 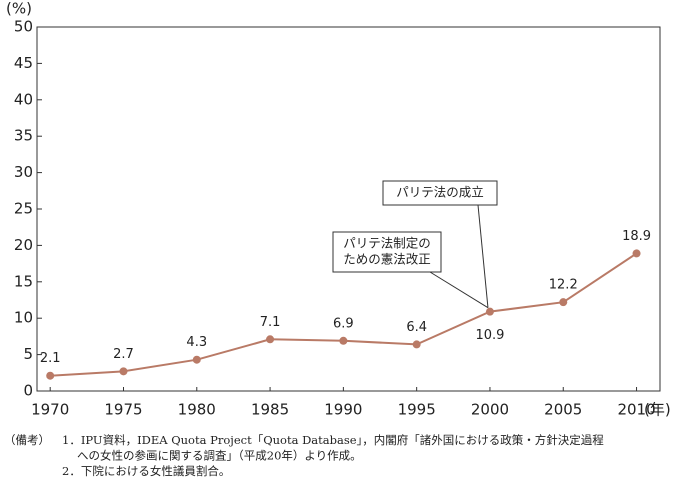 What do you see at coordinates (490, 410) in the screenshot?
I see `x-tick-label: 2000` at bounding box center [490, 410].